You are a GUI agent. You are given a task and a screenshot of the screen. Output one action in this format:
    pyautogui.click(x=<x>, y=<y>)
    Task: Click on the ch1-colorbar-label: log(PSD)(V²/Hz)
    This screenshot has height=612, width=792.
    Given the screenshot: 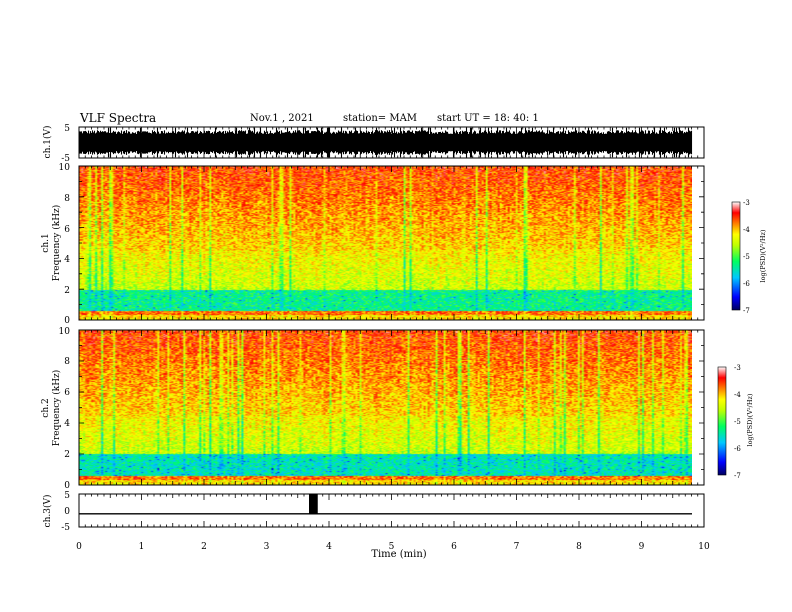 What is the action you would take?
    pyautogui.click(x=763, y=255)
    